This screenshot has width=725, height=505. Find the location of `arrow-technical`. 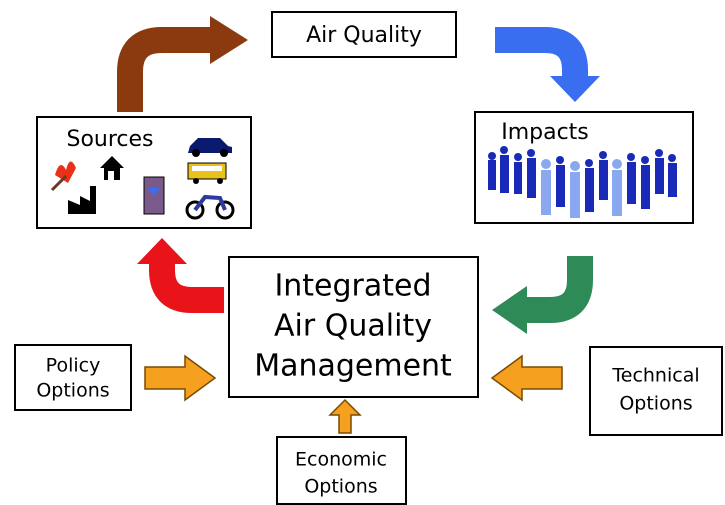

arrow-technical is located at coordinates (526, 378).